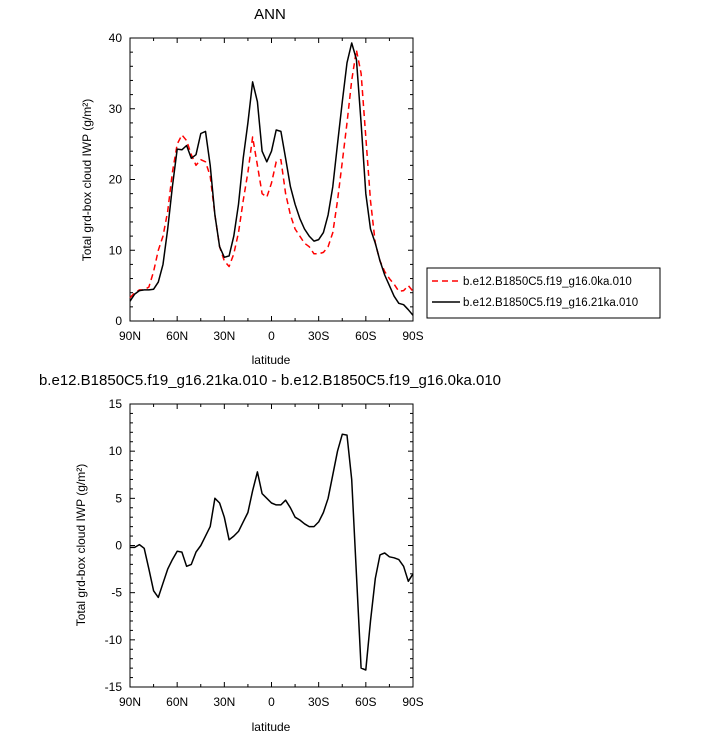 Image resolution: width=709 pixels, height=741 pixels. Describe the element at coordinates (118, 321) in the screenshot. I see `top-y-tick-label: 0` at that location.